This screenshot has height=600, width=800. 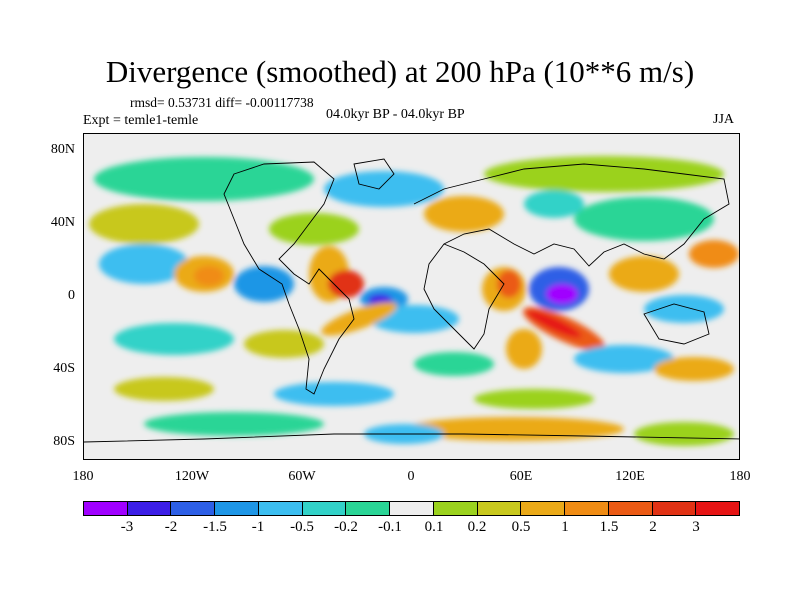 What do you see at coordinates (395, 114) in the screenshot?
I see `period-label: 04.0kyr BP - 04.0kyr BP` at bounding box center [395, 114].